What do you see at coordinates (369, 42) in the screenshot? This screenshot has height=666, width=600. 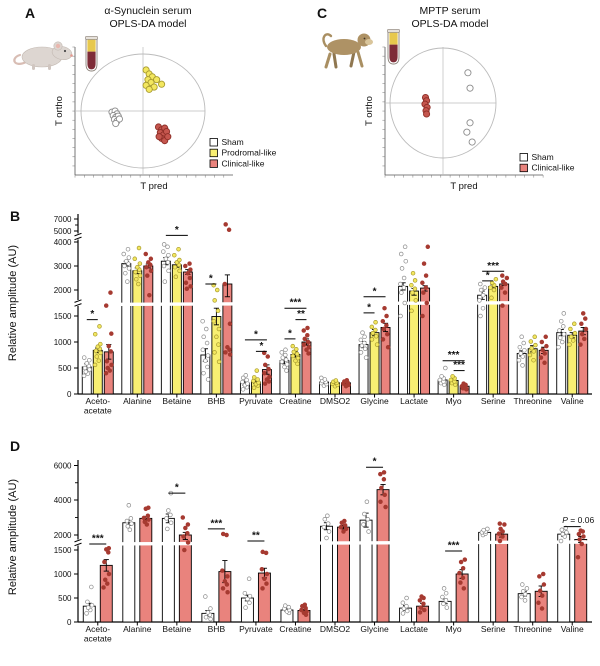 I see `monkey-muzzle` at bounding box center [369, 42].